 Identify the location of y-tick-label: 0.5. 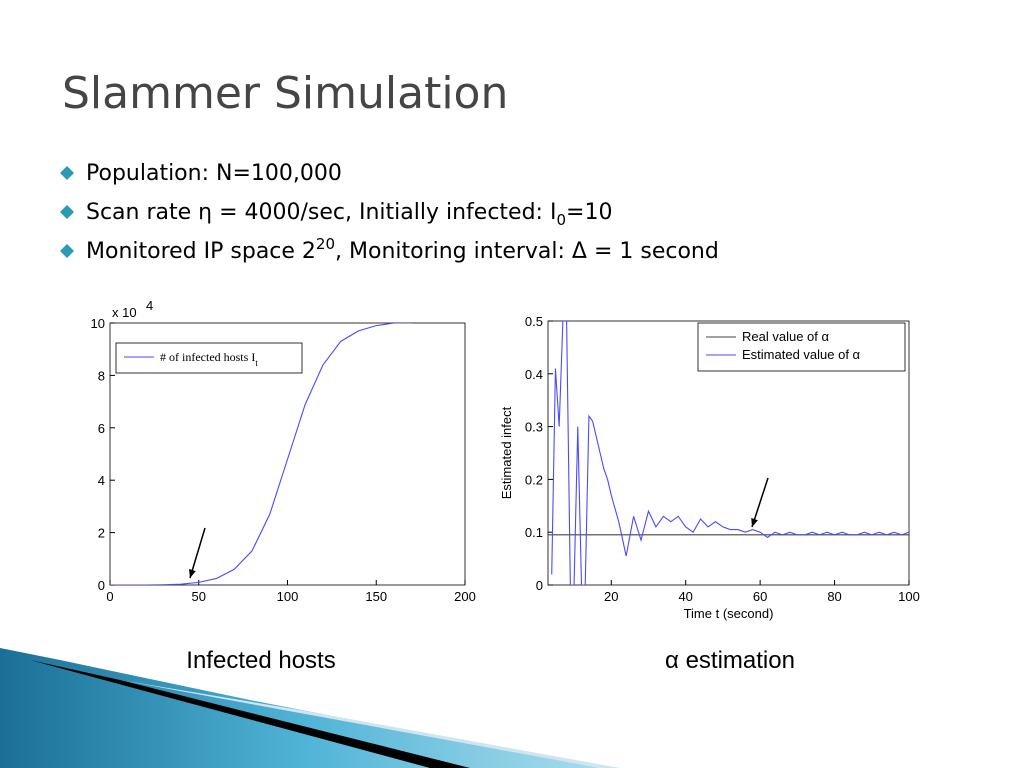
(534, 321).